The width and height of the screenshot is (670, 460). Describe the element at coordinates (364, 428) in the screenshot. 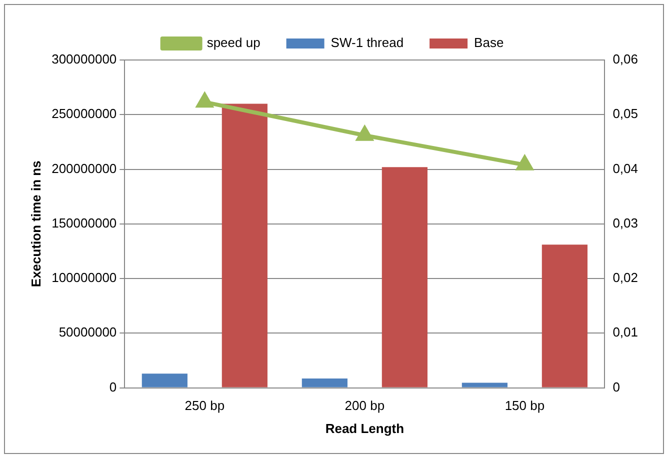

I see `x-axis-title: Read Length` at that location.